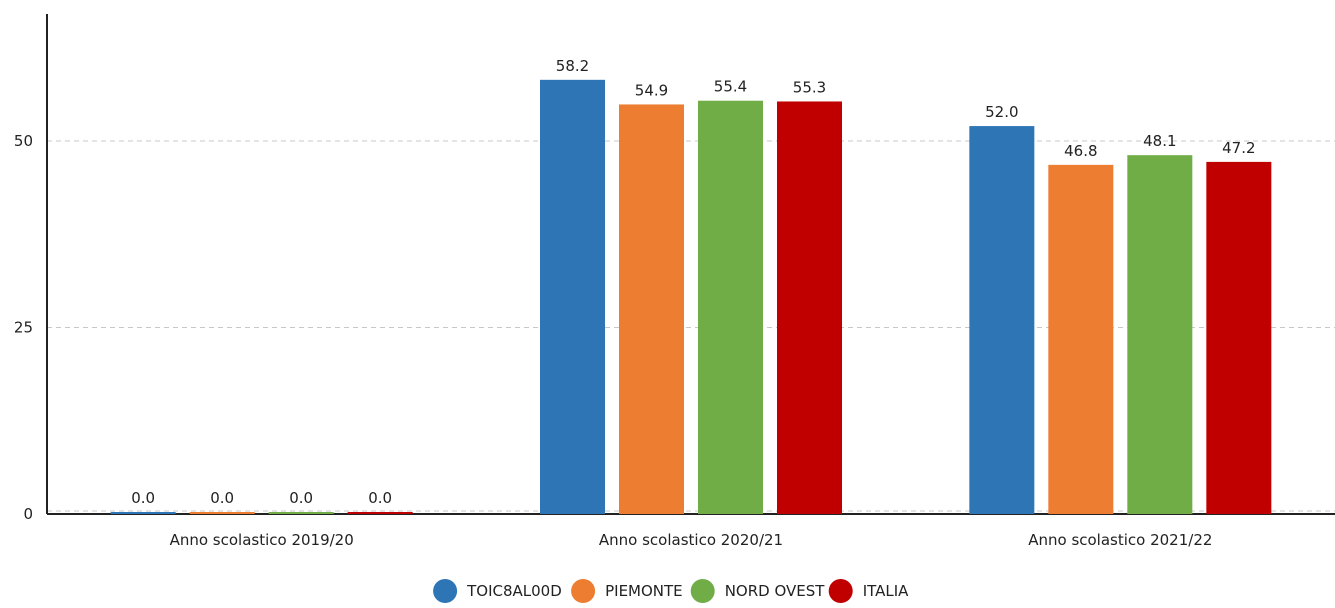 This screenshot has height=608, width=1335. I want to click on x-tick-label: Anno scolastico 2020/21, so click(691, 540).